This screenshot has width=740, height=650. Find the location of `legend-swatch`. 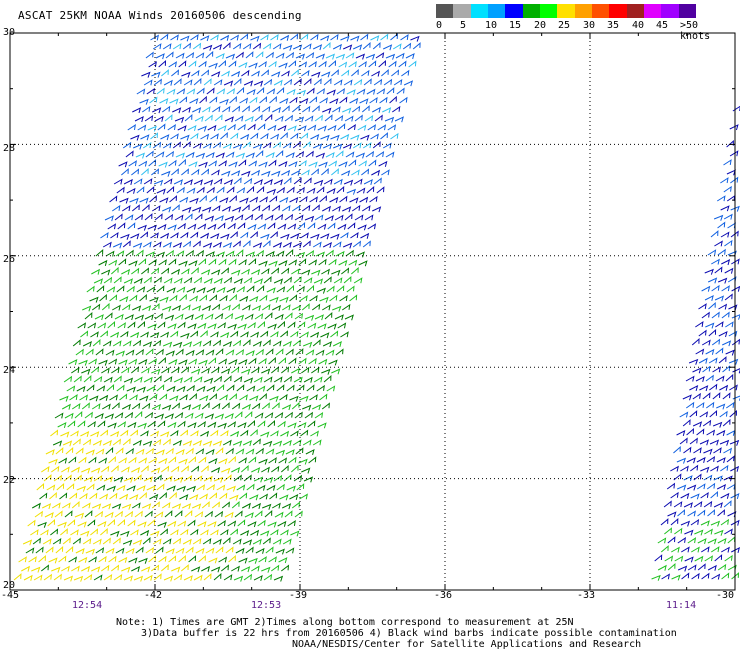

legend-swatch is located at coordinates (479, 11).